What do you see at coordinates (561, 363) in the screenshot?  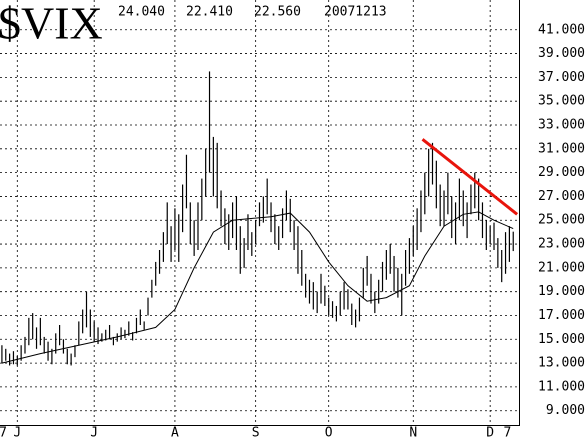 I see `y-tick-label: 13.000` at bounding box center [561, 363].